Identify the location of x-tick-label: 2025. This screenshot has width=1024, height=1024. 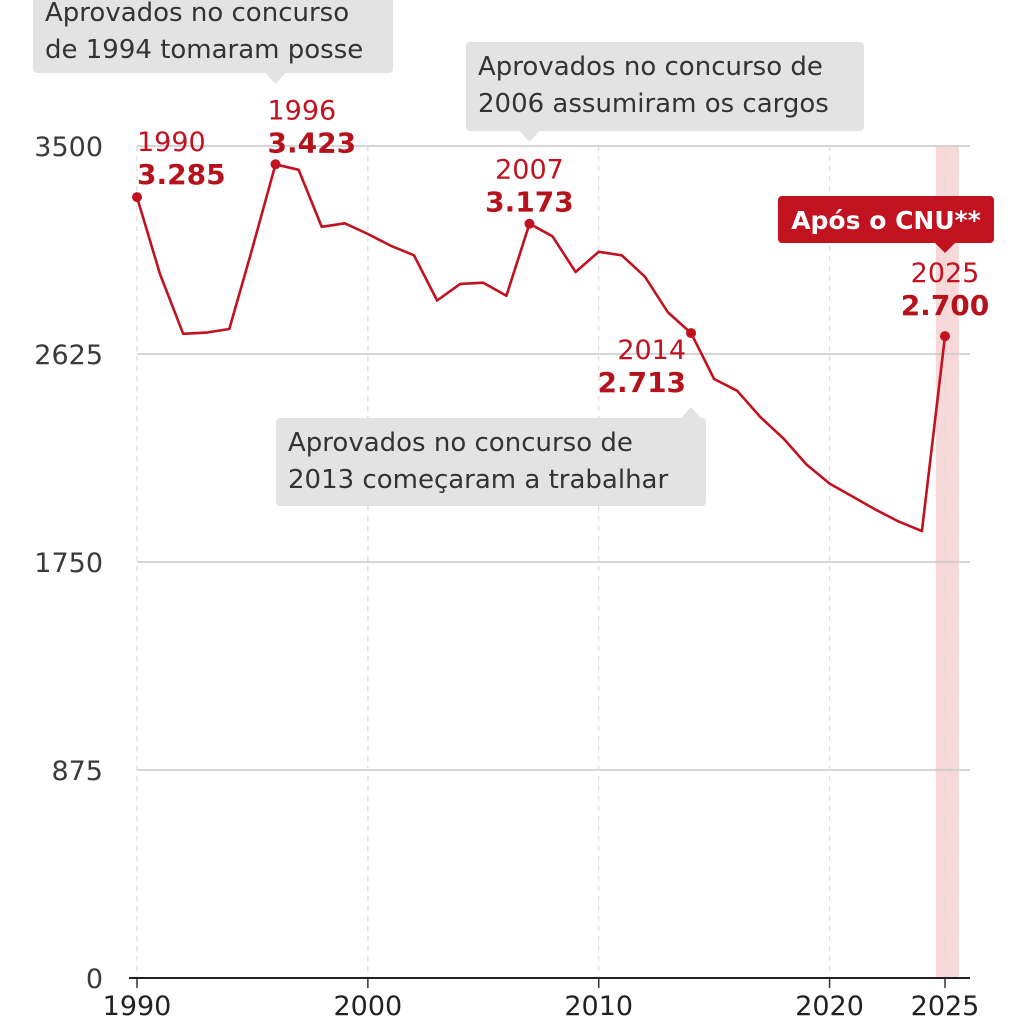
(945, 1006).